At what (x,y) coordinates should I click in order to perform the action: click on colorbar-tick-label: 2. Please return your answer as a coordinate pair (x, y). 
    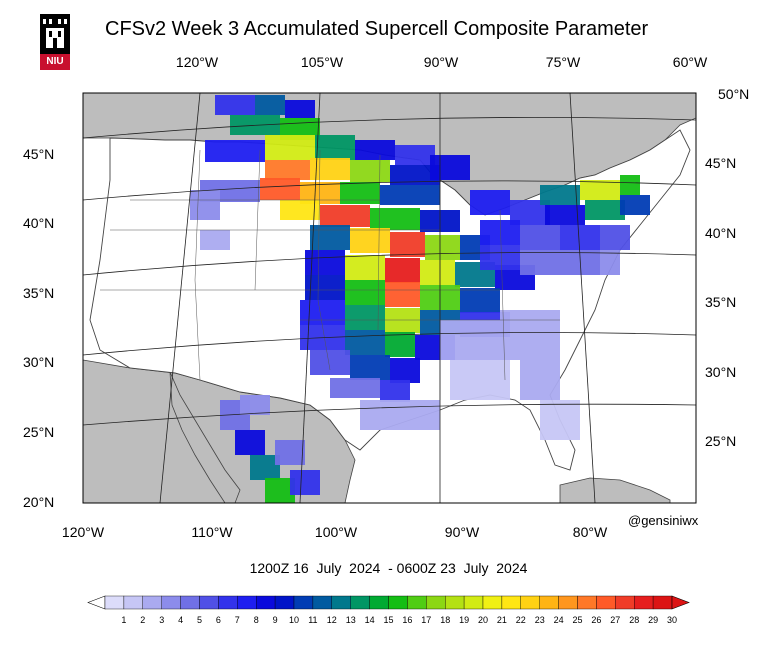
    Looking at the image, I should click on (142, 620).